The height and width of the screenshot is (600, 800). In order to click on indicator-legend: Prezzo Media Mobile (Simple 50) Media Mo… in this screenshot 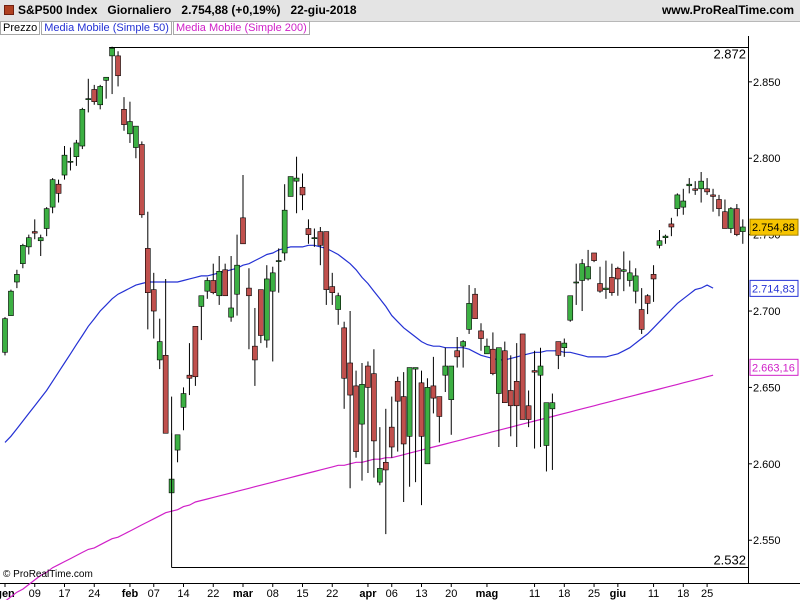, I will do `click(155, 28)`.